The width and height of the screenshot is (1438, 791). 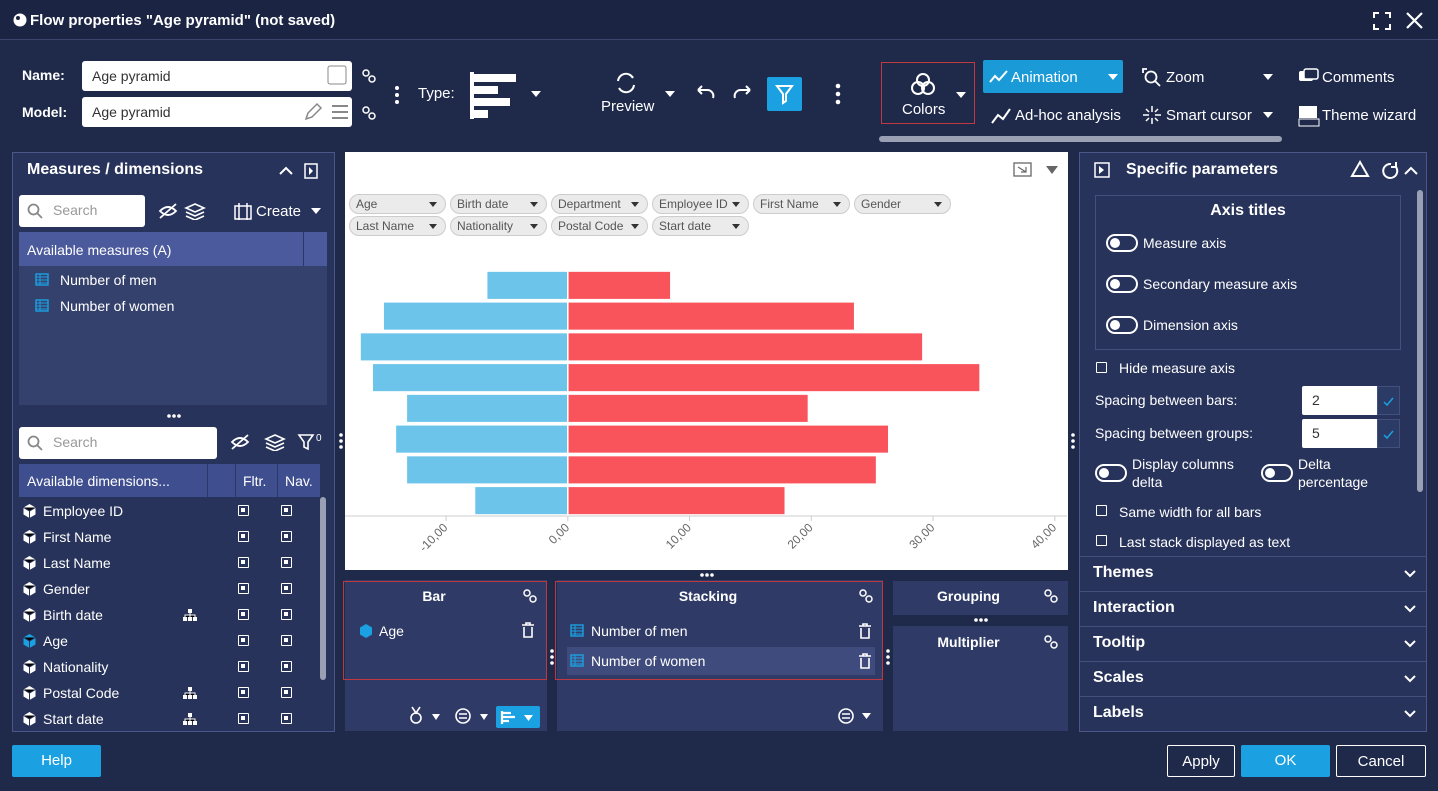 What do you see at coordinates (1044, 77) in the screenshot?
I see `animation-label: Animation` at bounding box center [1044, 77].